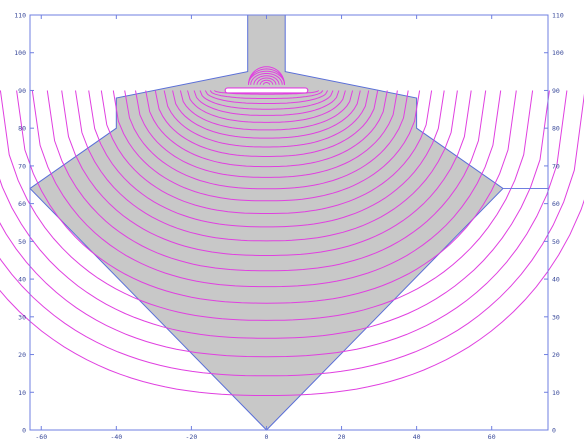 Image resolution: width=584 pixels, height=445 pixels. Describe the element at coordinates (266, 90) in the screenshot. I see `electrode` at that location.